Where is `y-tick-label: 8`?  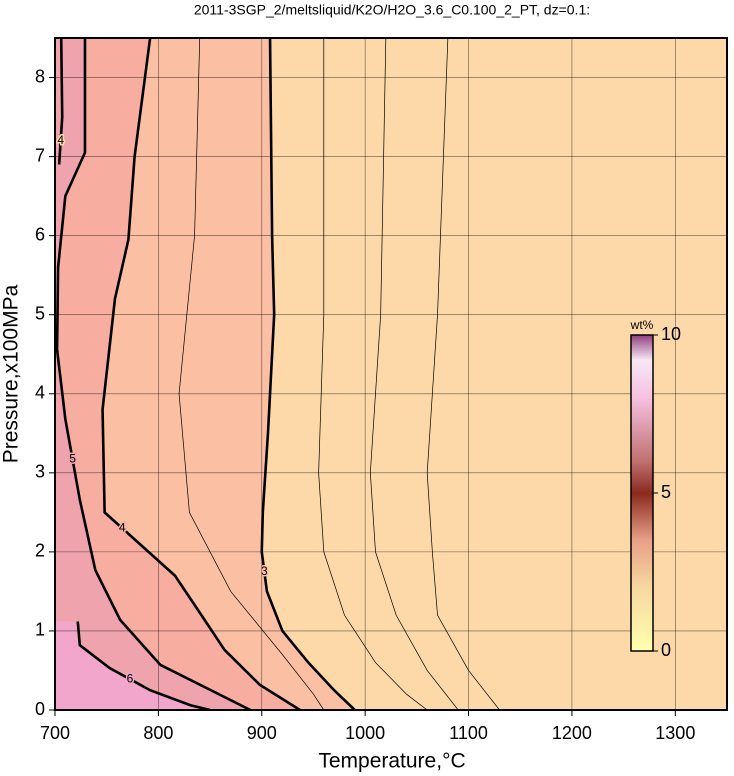 y-tick-label: 8 is located at coordinates (40, 76).